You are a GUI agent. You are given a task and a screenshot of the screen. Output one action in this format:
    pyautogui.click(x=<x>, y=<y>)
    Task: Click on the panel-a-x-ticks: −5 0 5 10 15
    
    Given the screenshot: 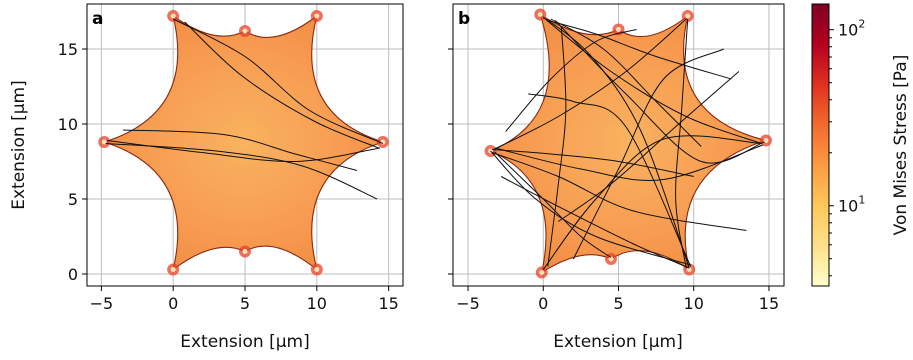 What is the action you would take?
    pyautogui.click(x=244, y=299)
    